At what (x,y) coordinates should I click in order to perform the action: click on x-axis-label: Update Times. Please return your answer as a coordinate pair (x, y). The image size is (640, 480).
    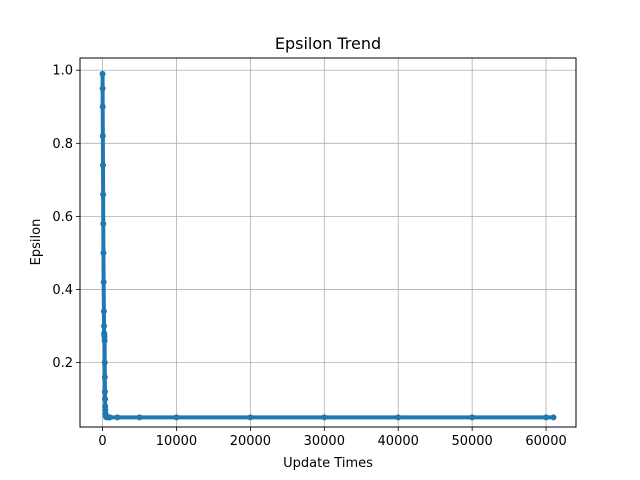
    Looking at the image, I should click on (328, 463).